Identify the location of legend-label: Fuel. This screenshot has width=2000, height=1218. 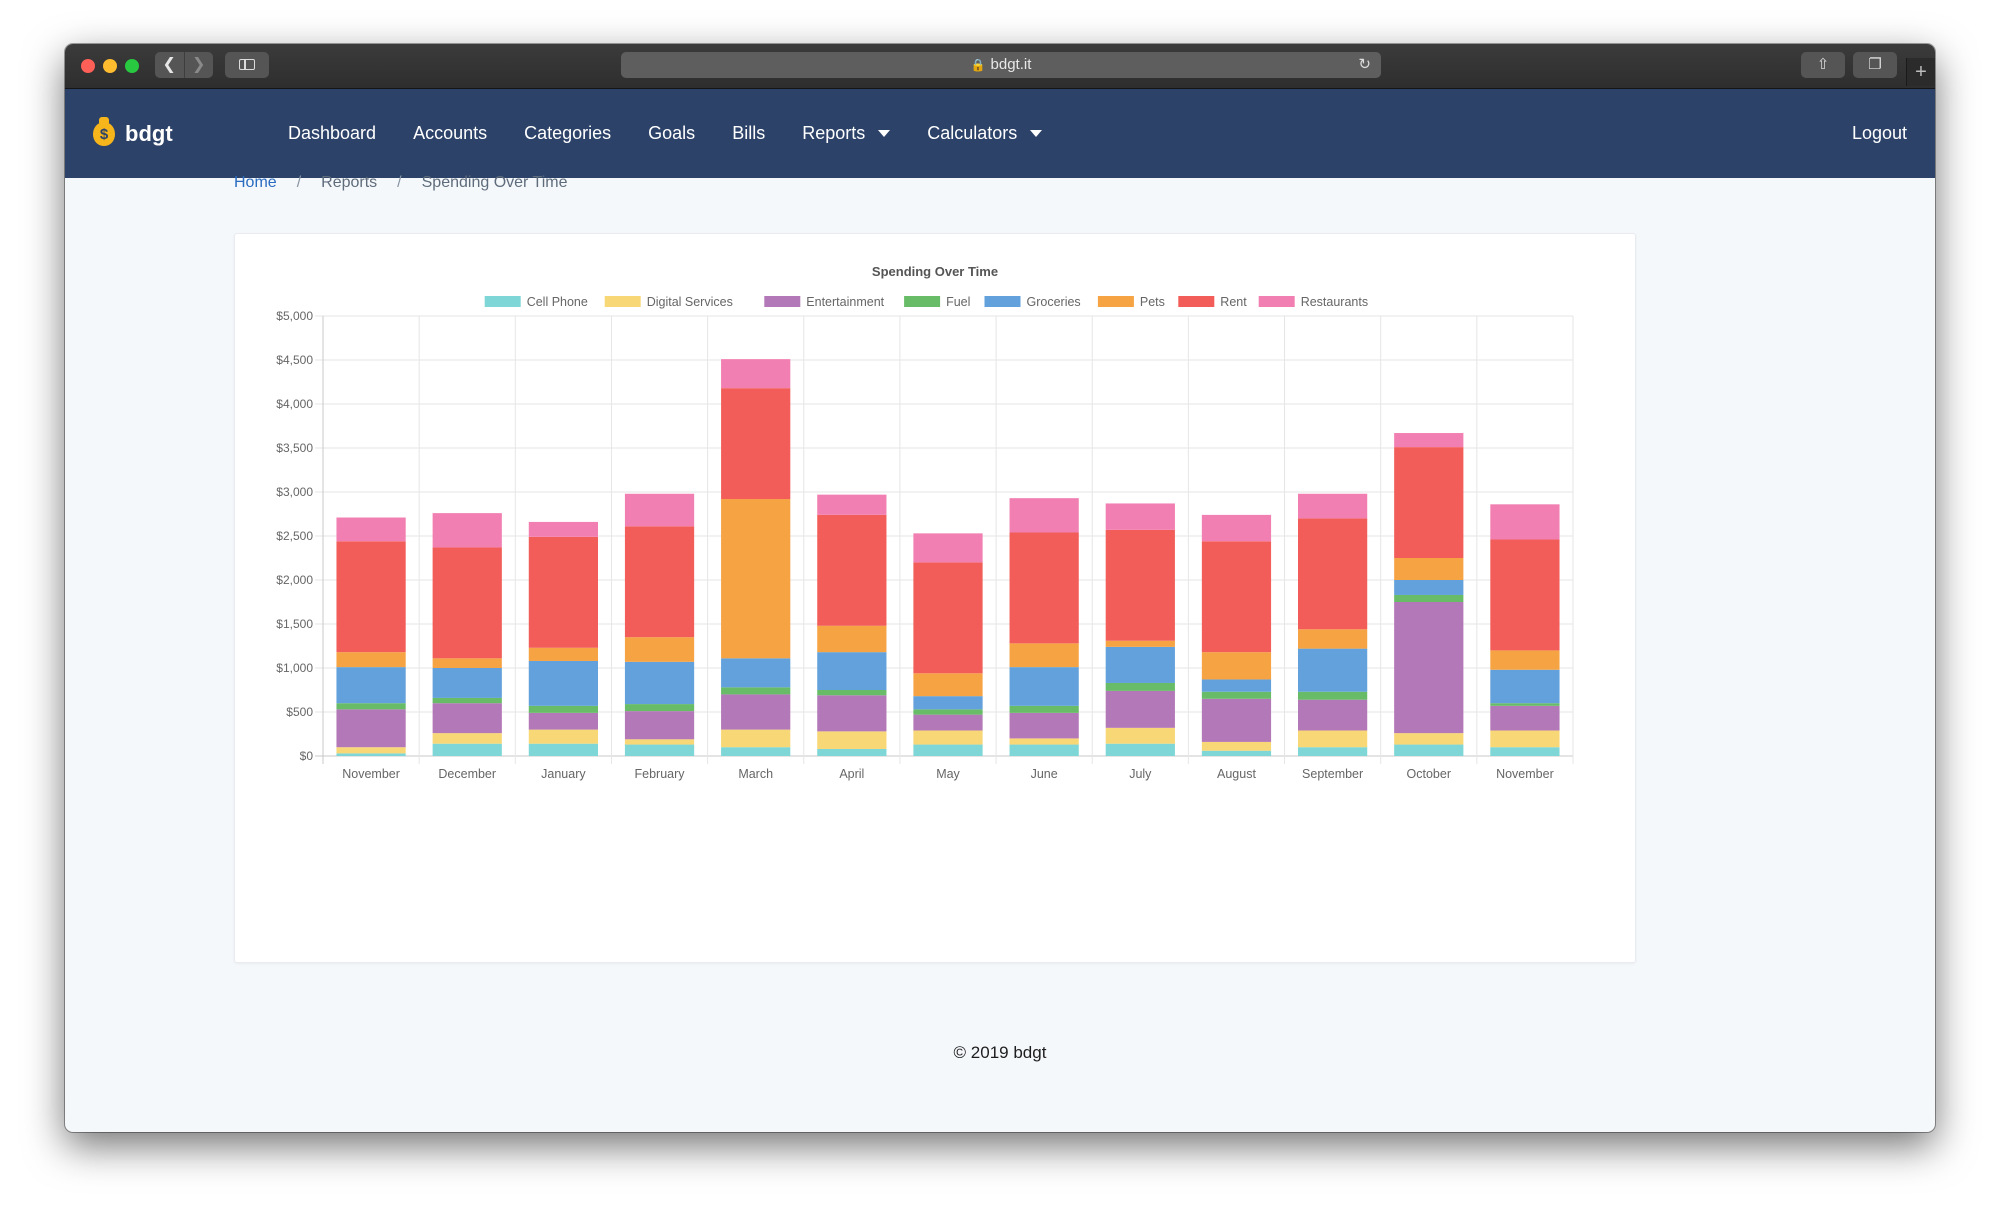
(958, 302).